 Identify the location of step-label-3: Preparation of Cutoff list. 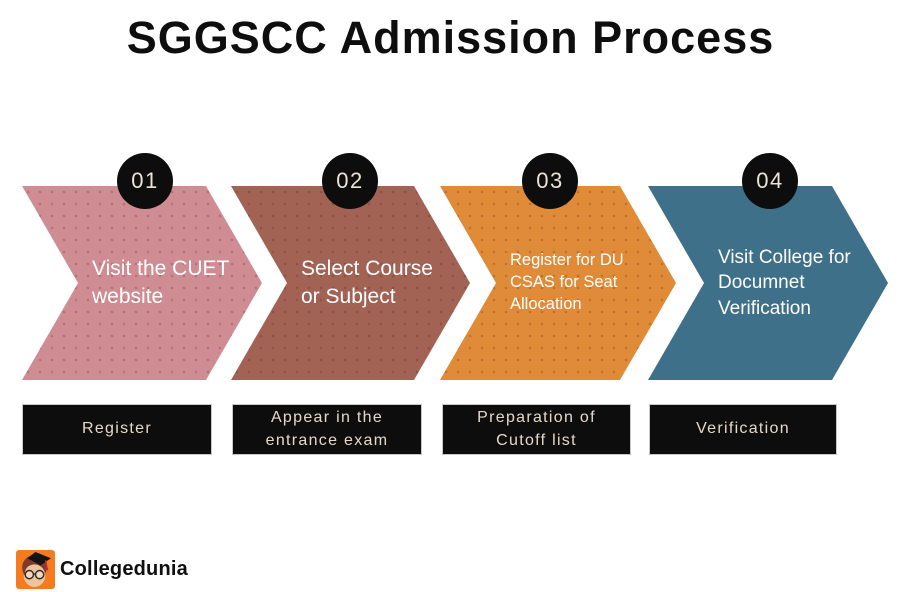
(536, 429).